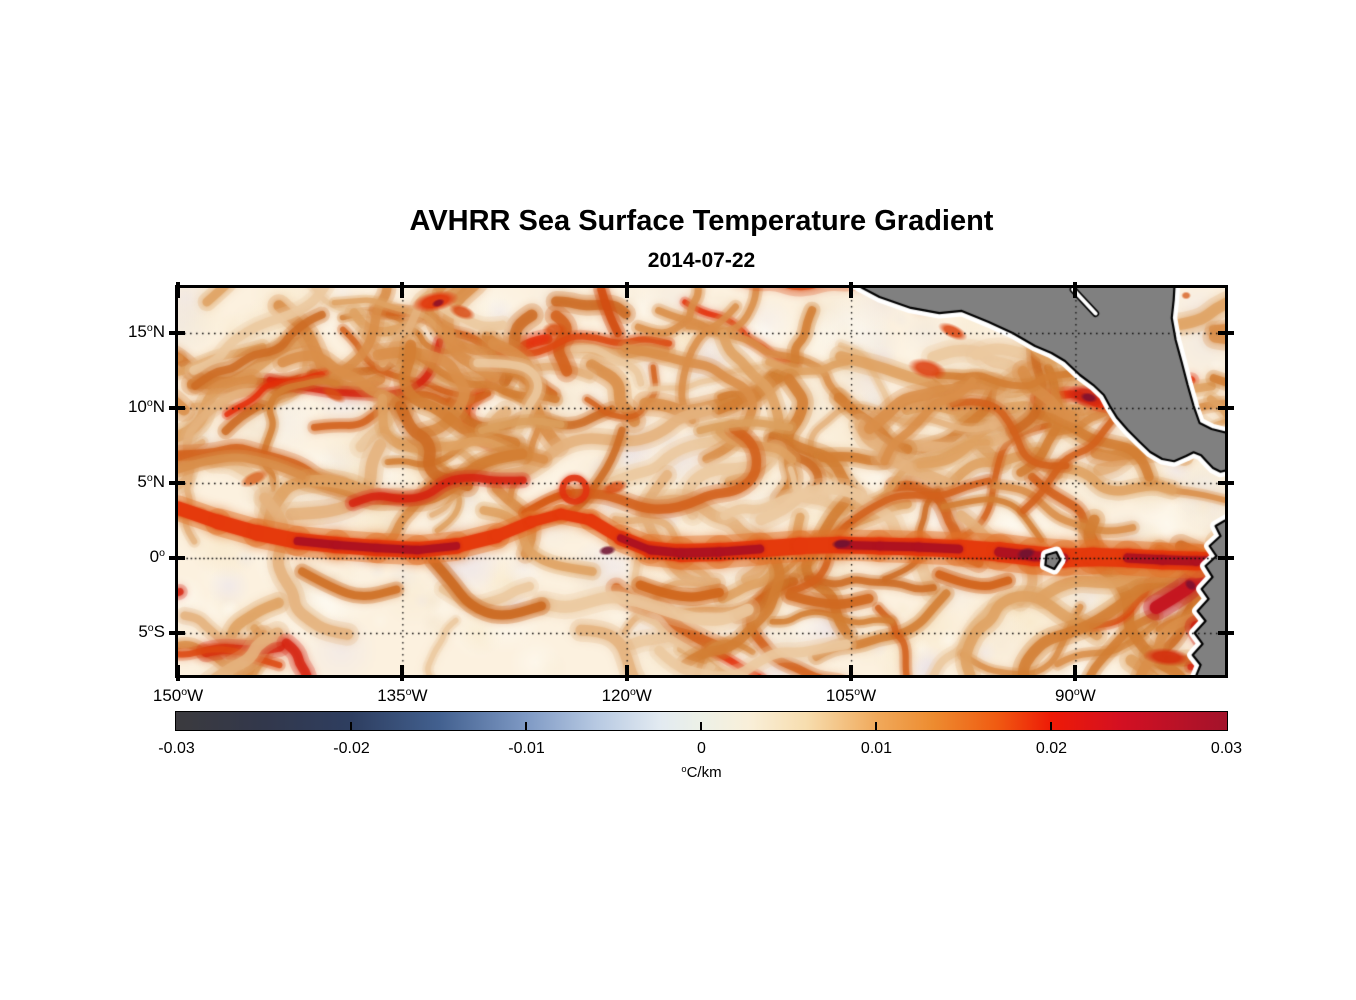 Image resolution: width=1356 pixels, height=1000 pixels. I want to click on page-title: AVHRR Sea Surface Temperature Gradient, so click(701, 221).